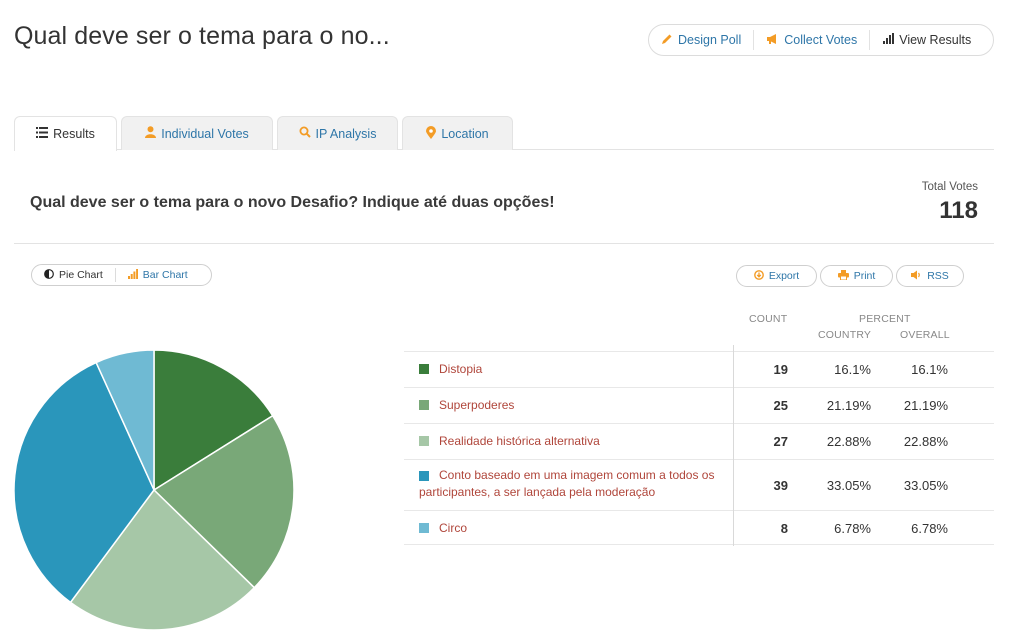 The width and height of the screenshot is (1016, 644). I want to click on vote-count: 27, so click(780, 441).